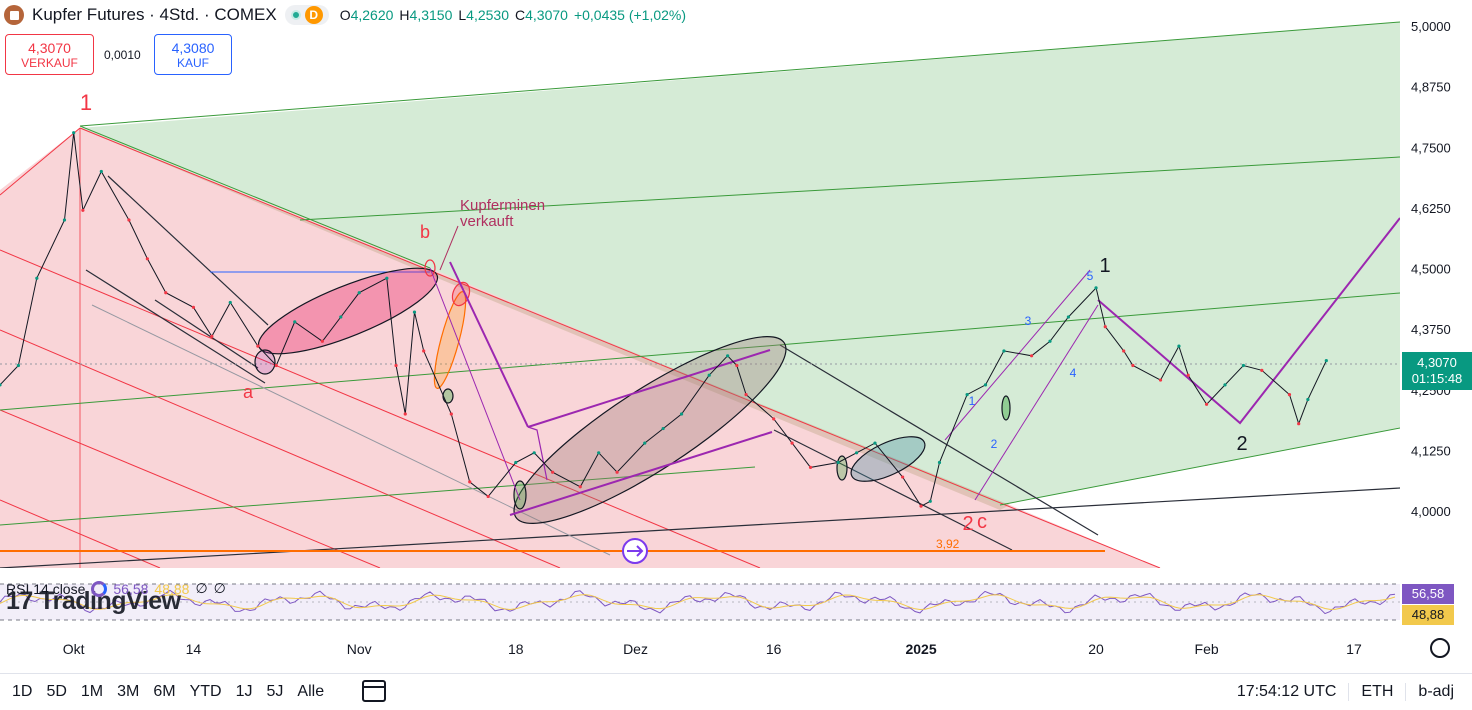 The image size is (1472, 710). I want to click on session-toggle: ETH, so click(1376, 692).